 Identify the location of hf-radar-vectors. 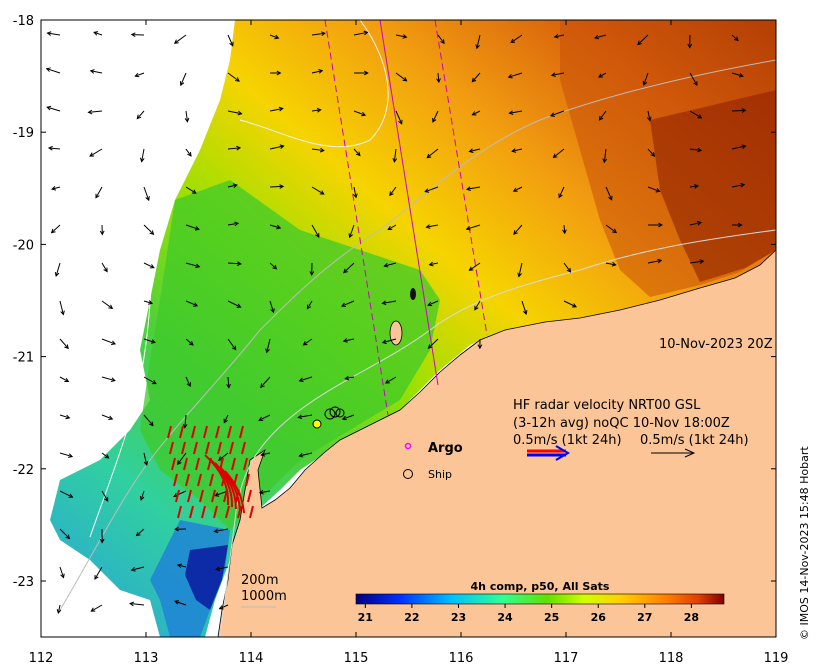
(210, 472).